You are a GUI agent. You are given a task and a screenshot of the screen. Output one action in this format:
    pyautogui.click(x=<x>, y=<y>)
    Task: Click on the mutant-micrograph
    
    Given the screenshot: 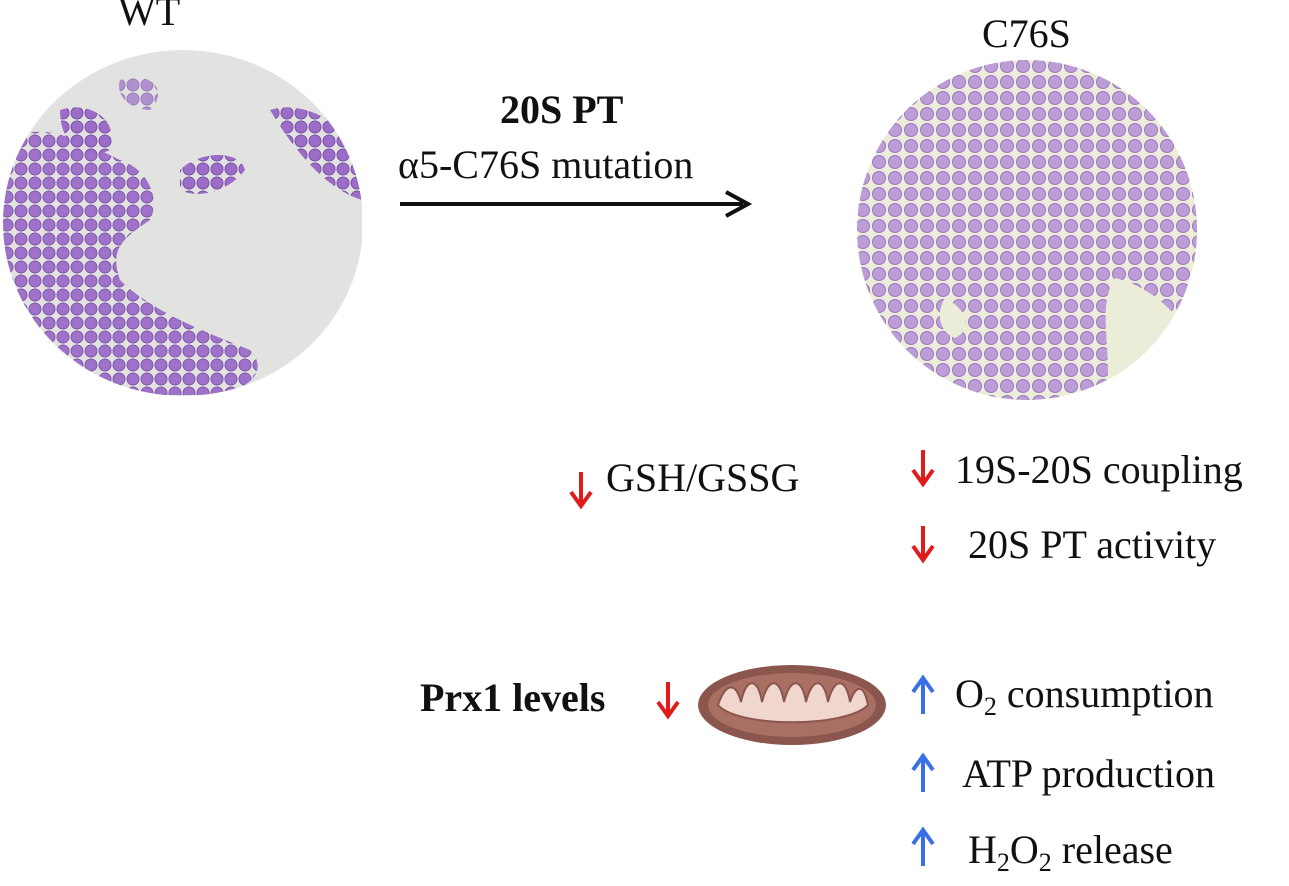 What is the action you would take?
    pyautogui.click(x=1027, y=230)
    